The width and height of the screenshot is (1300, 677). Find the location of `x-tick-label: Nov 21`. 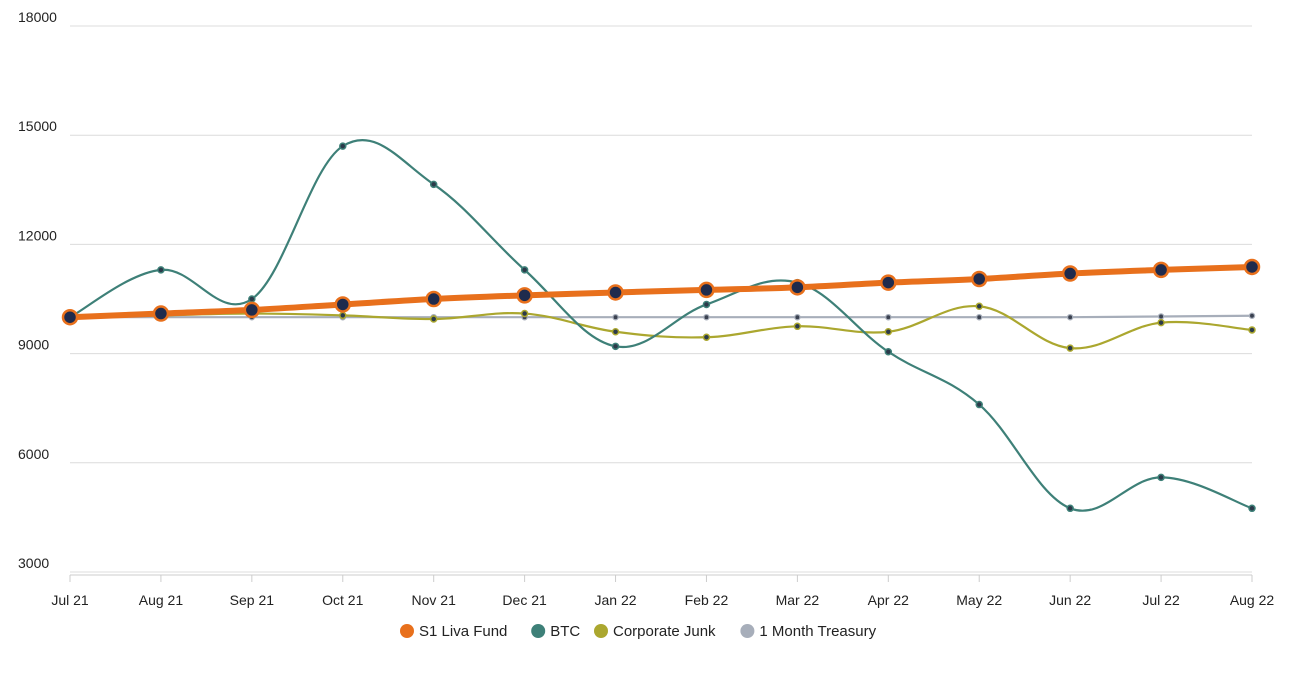

x-tick-label: Nov 21 is located at coordinates (434, 600).